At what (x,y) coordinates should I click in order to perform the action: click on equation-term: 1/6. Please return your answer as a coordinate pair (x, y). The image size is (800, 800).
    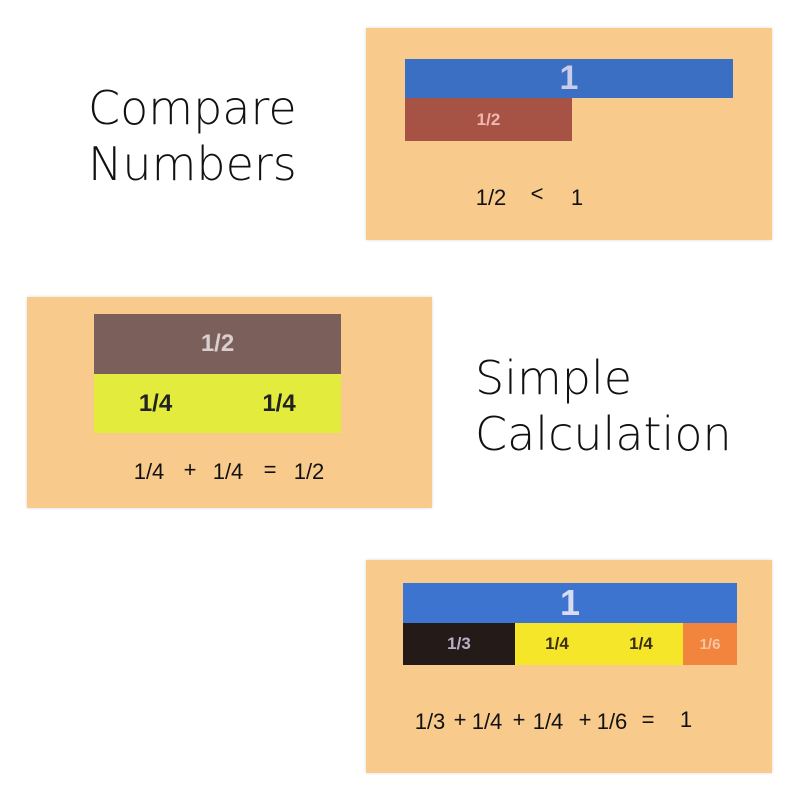
    Looking at the image, I should click on (612, 721).